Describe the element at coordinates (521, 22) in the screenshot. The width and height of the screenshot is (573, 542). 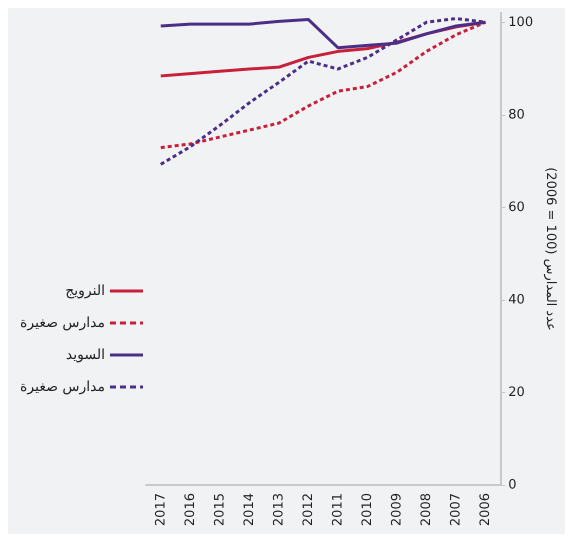
I see `y-tick-label: 100` at that location.